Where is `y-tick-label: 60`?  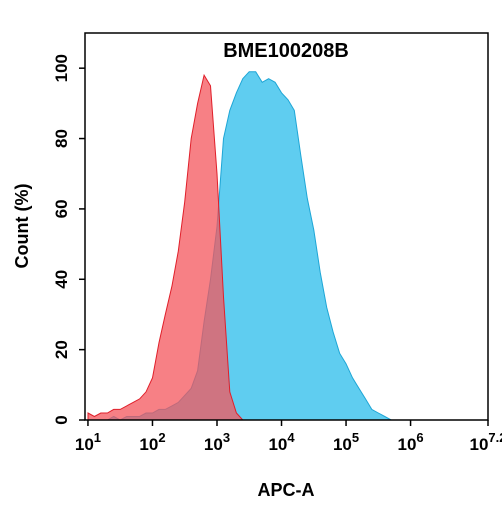 y-tick-label: 60 is located at coordinates (61, 208).